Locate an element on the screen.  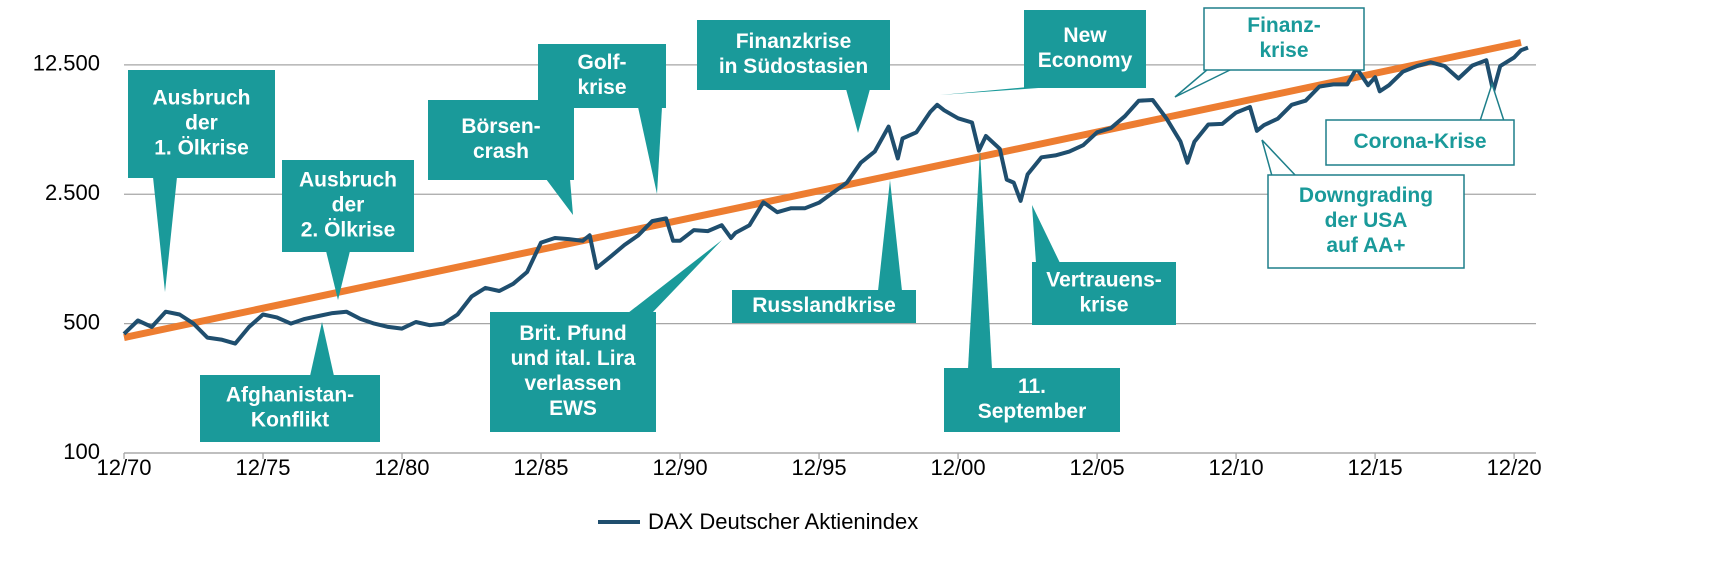
annotation-text: Afghanistan- is located at coordinates (290, 395).